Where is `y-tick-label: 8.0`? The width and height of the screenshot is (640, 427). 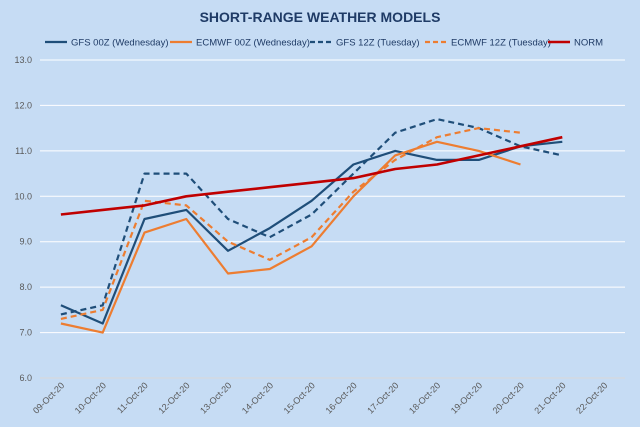 y-tick-label: 8.0 is located at coordinates (25, 287).